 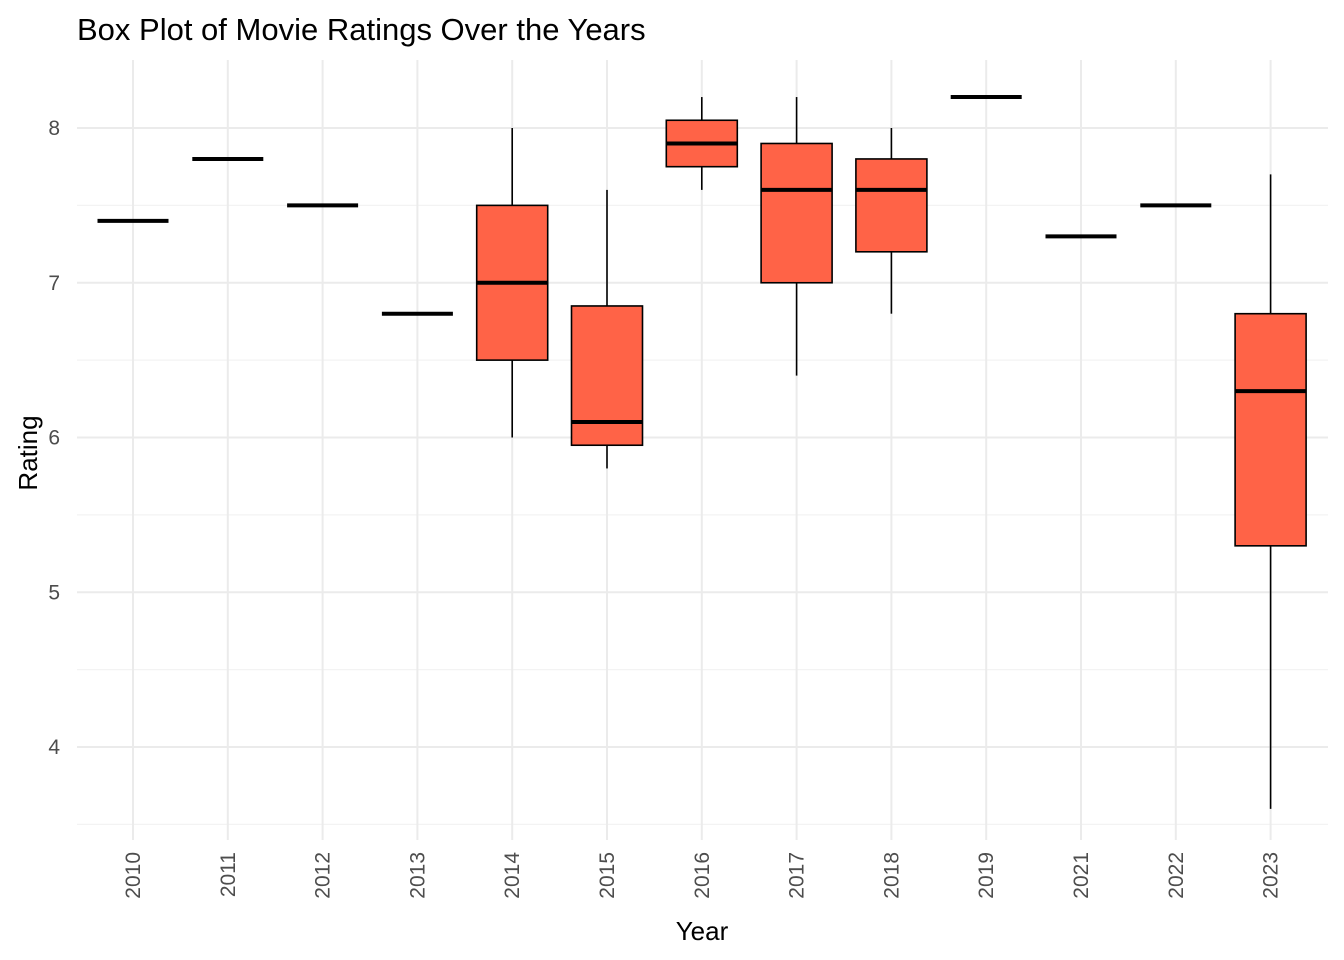 I want to click on x-tick-label: 2015, so click(x=607, y=875).